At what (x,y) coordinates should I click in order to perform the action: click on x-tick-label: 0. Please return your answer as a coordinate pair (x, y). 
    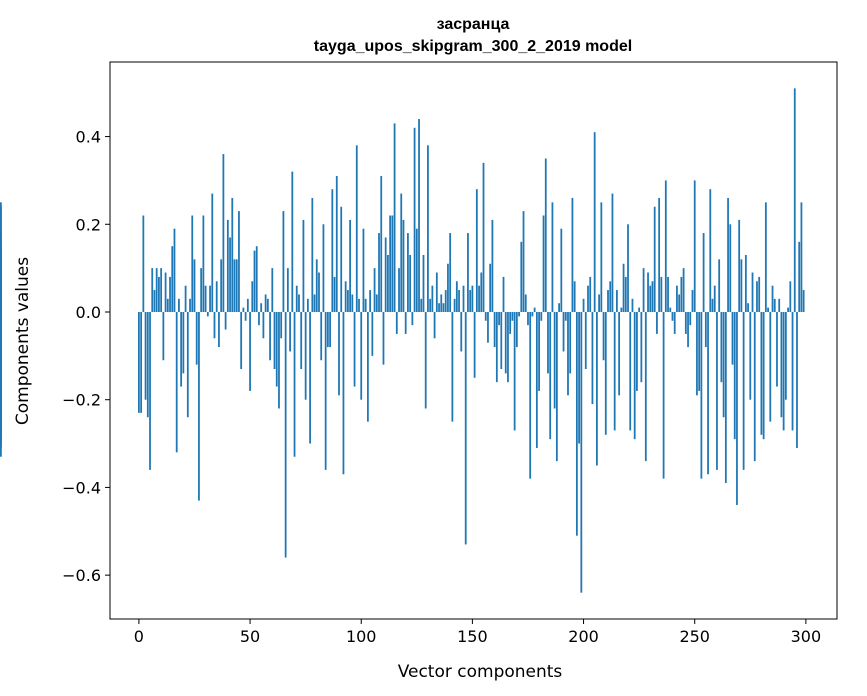
    Looking at the image, I should click on (139, 636).